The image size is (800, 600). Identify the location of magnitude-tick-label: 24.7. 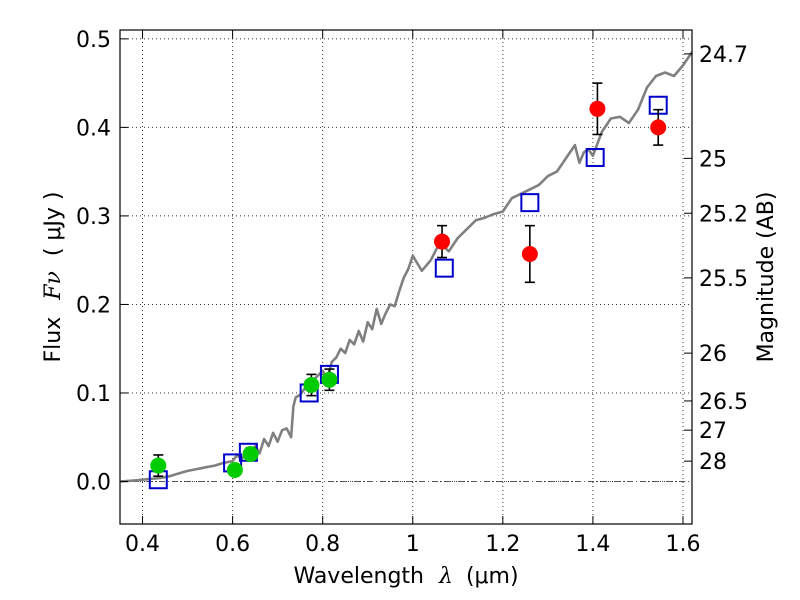
(723, 55).